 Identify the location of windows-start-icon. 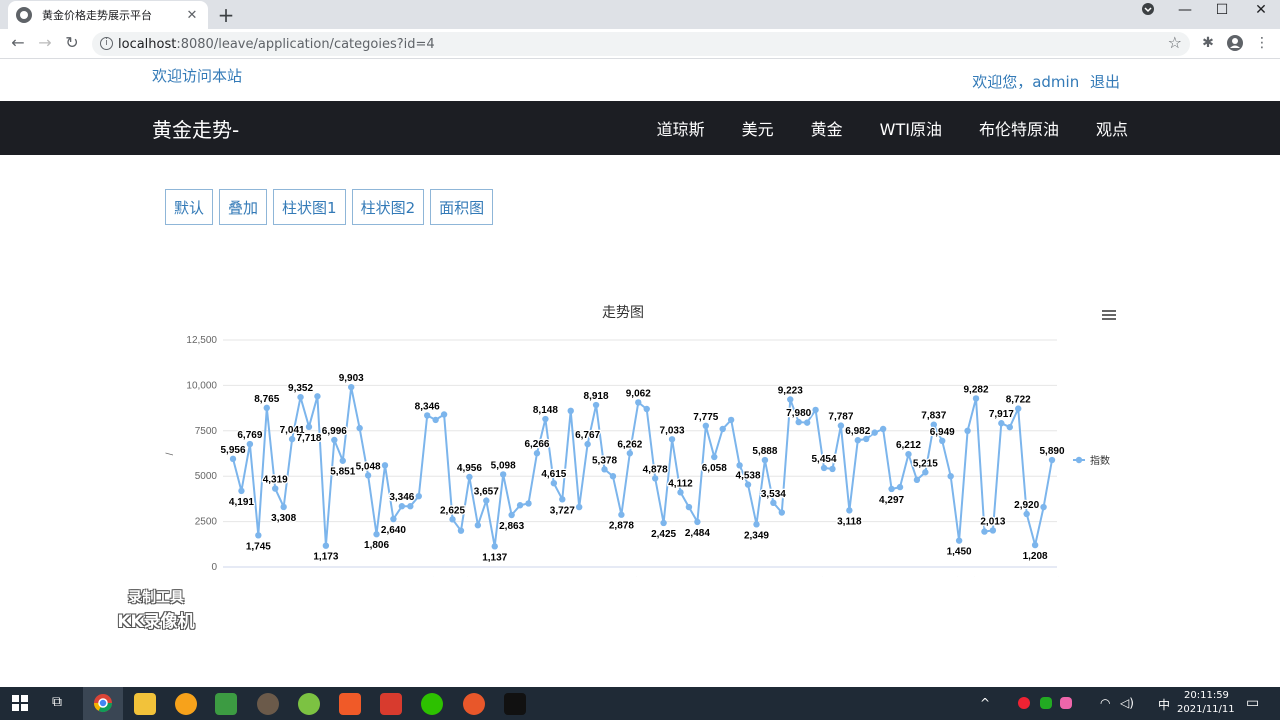
(20, 705).